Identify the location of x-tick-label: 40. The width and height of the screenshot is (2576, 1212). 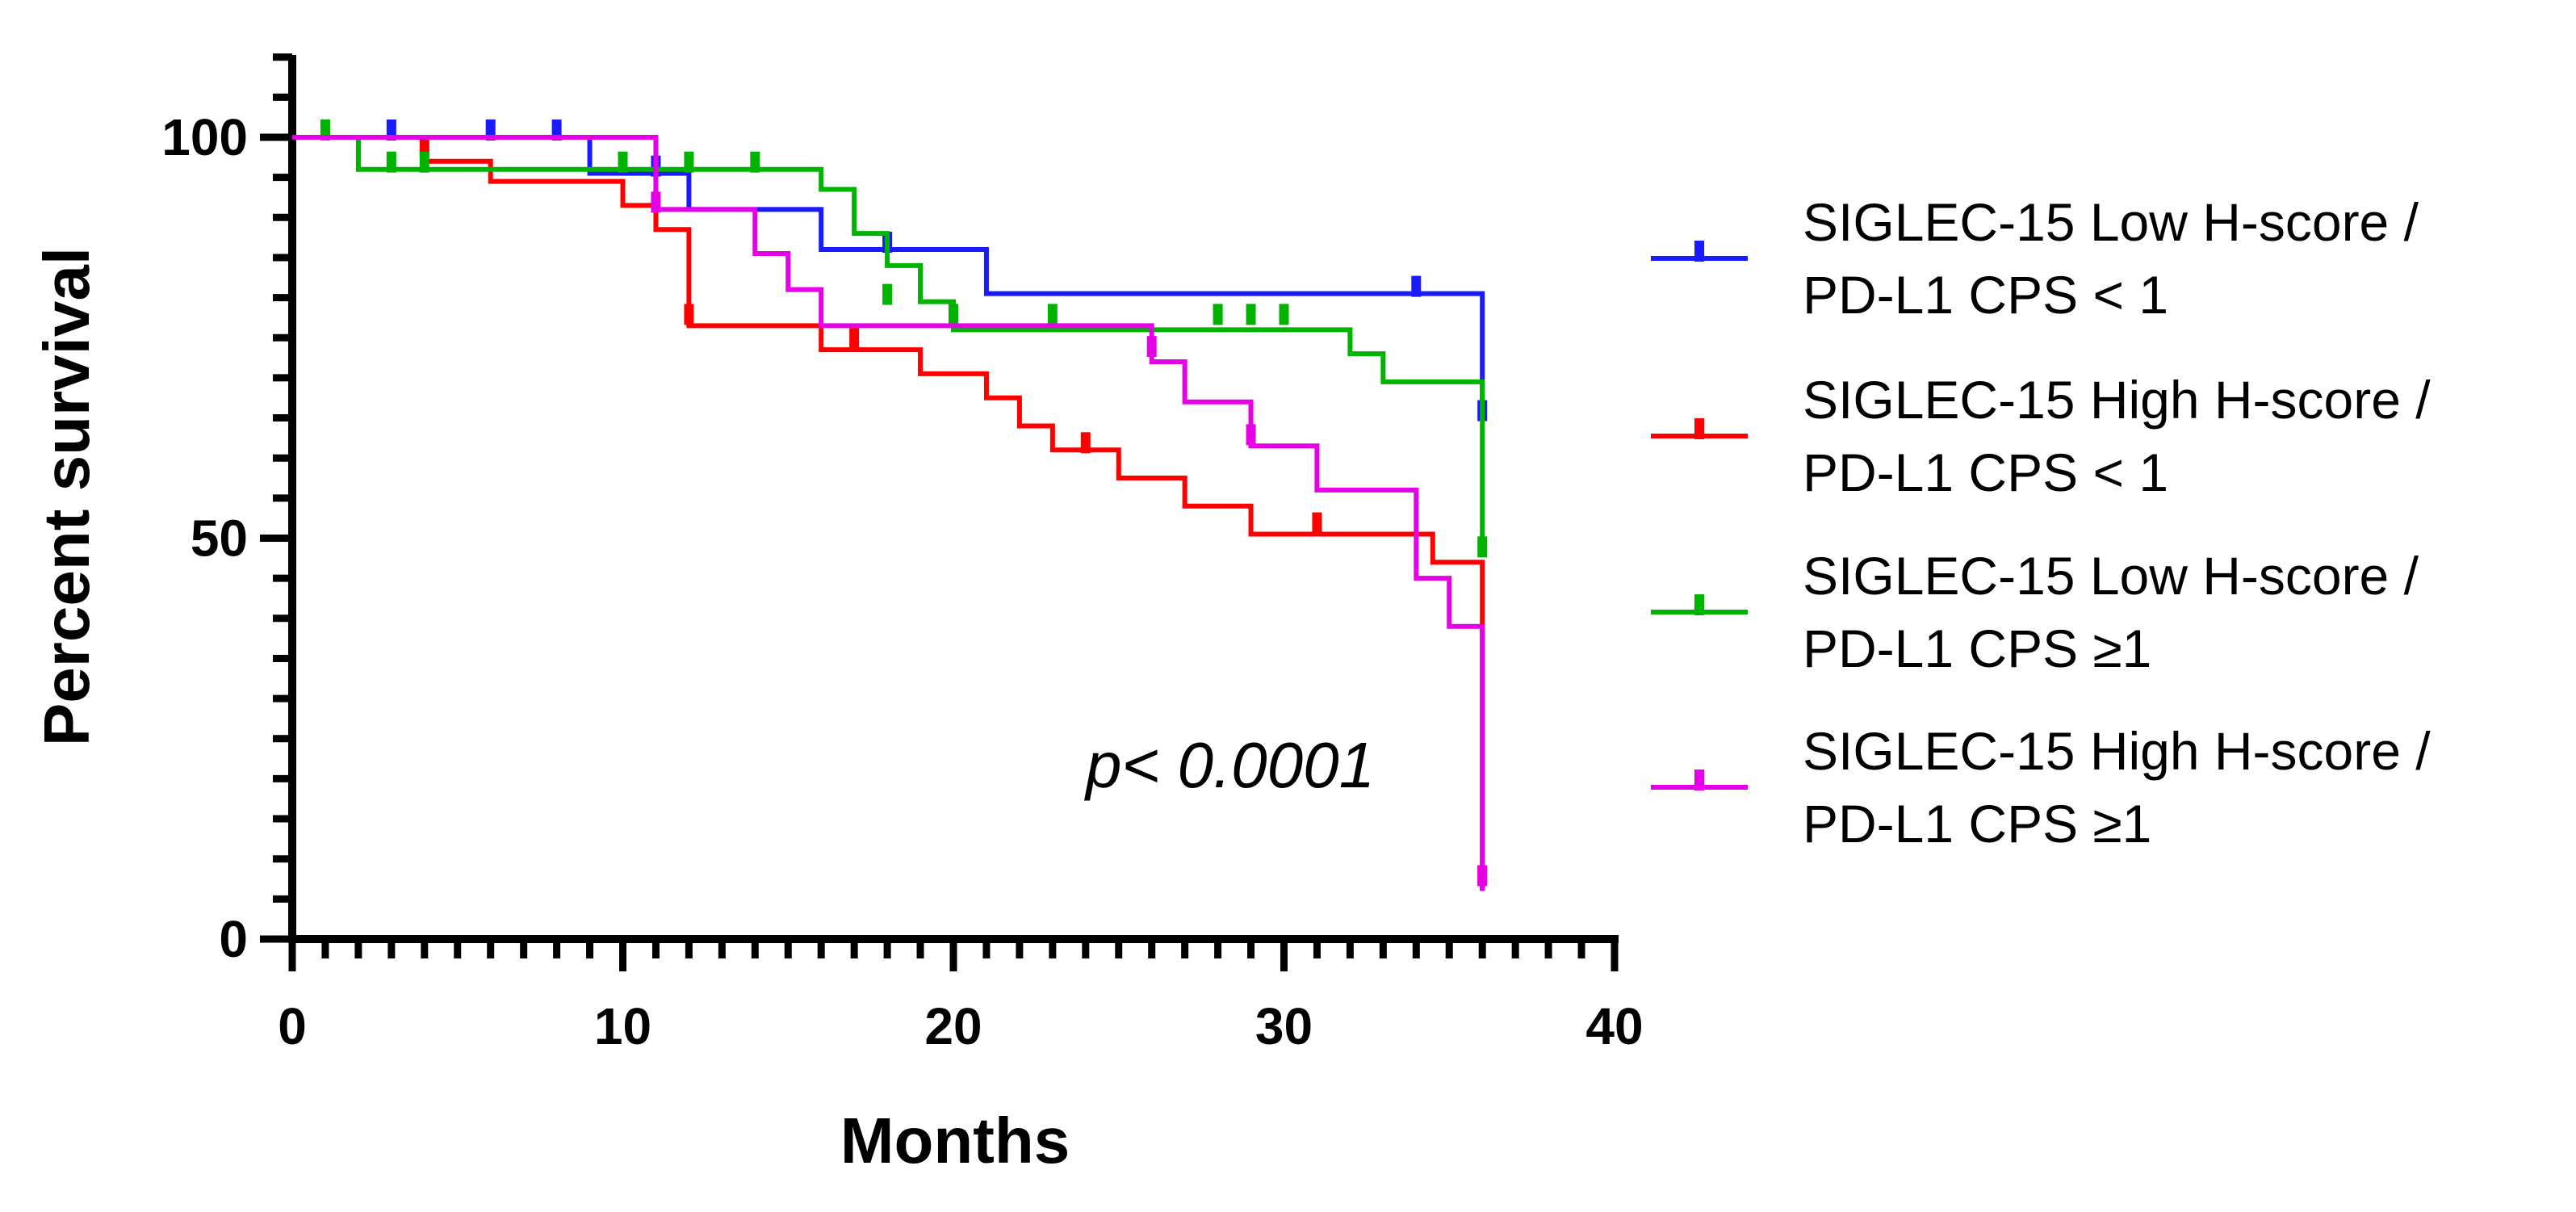
(1614, 1026).